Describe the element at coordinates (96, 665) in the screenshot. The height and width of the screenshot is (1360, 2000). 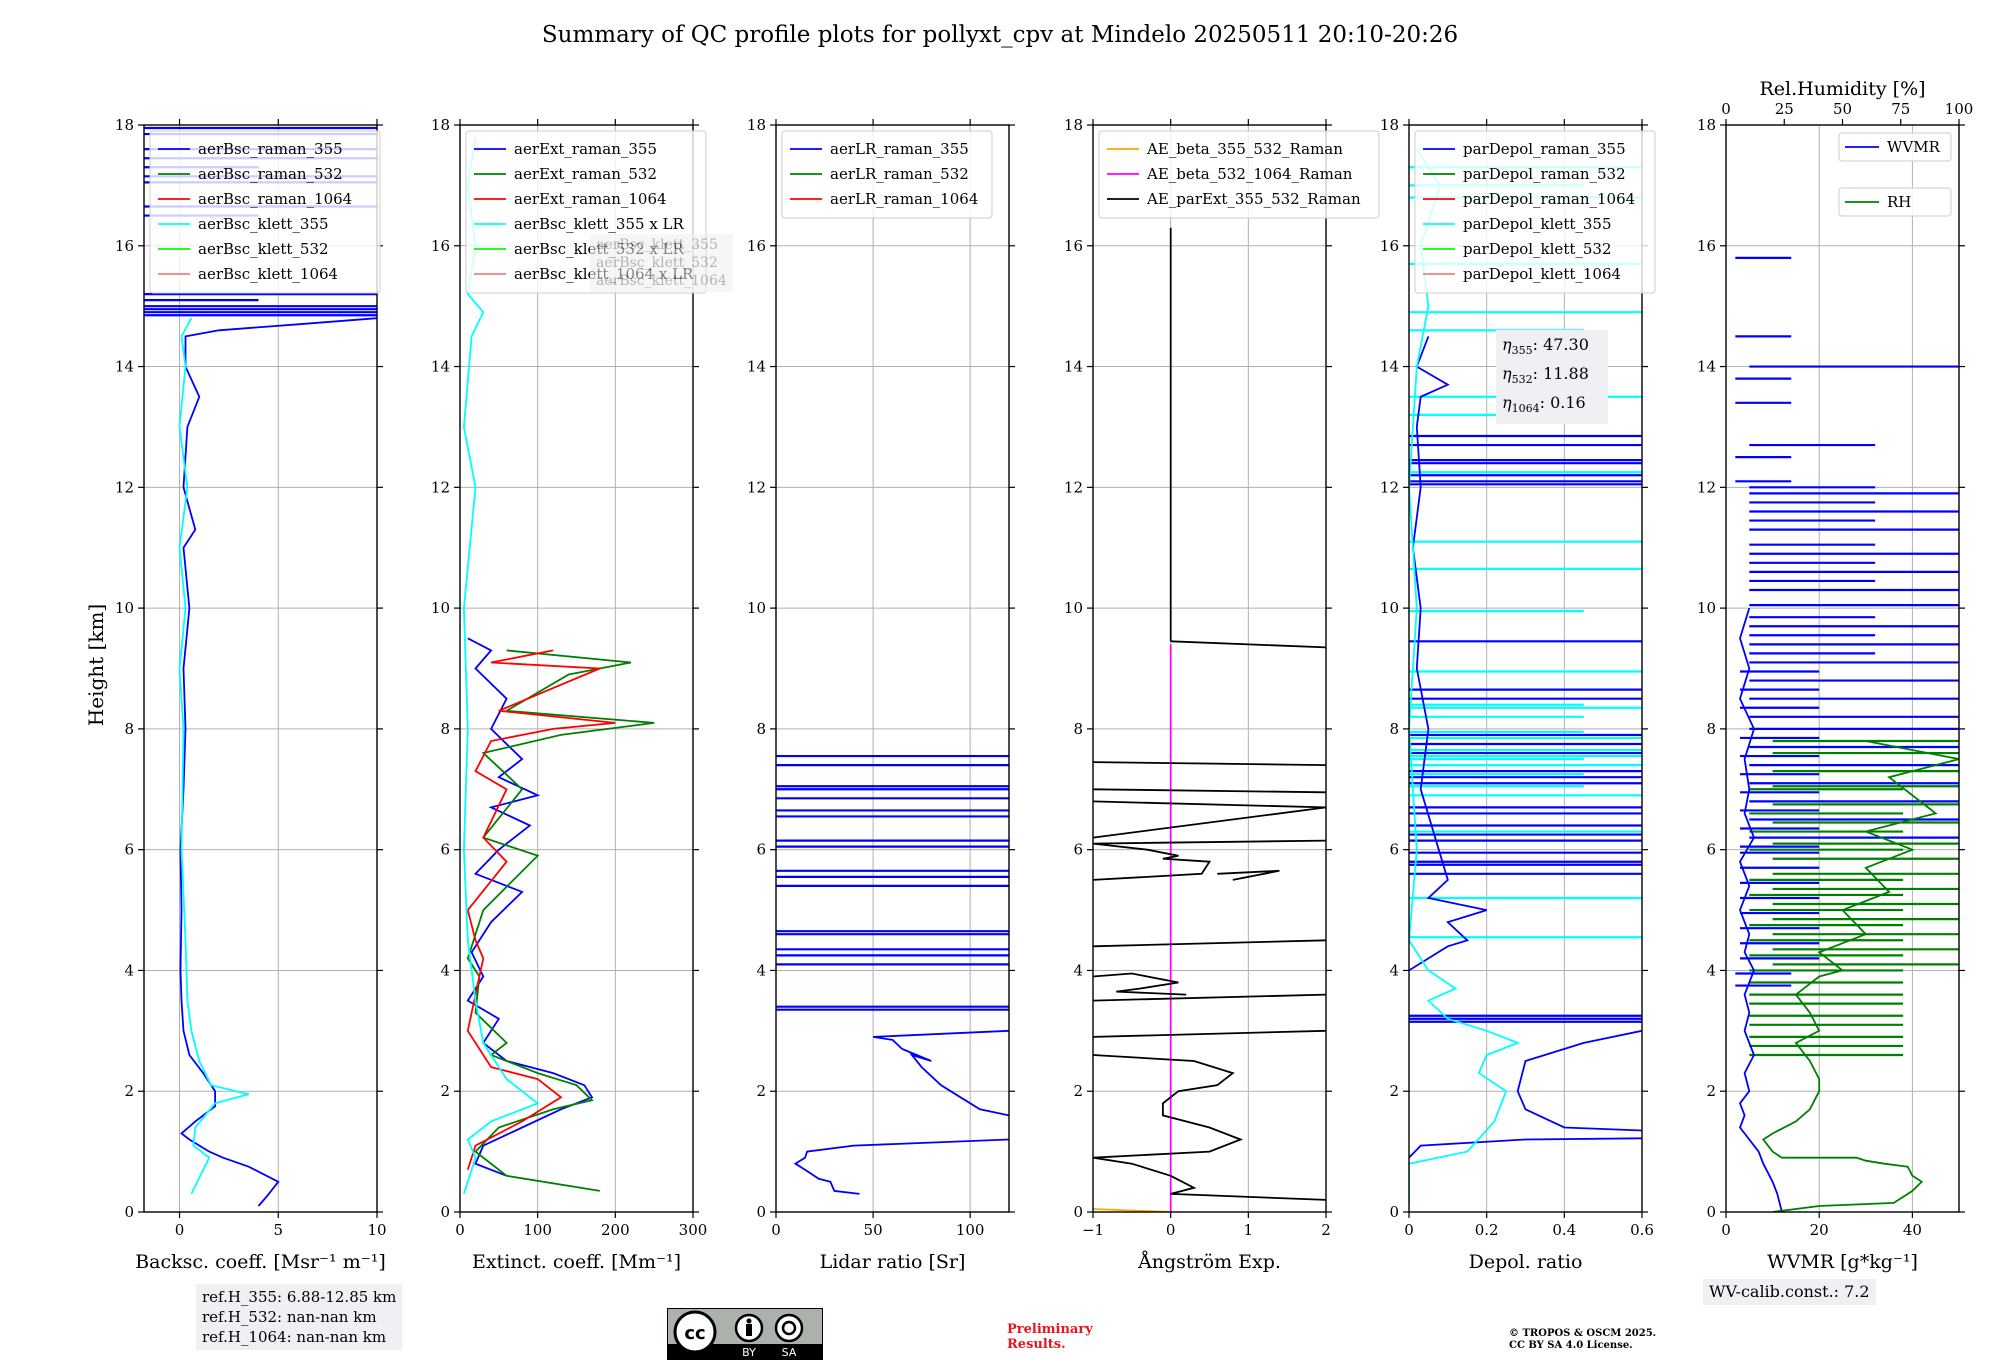
I see `y-axis-label: Height [km]` at that location.